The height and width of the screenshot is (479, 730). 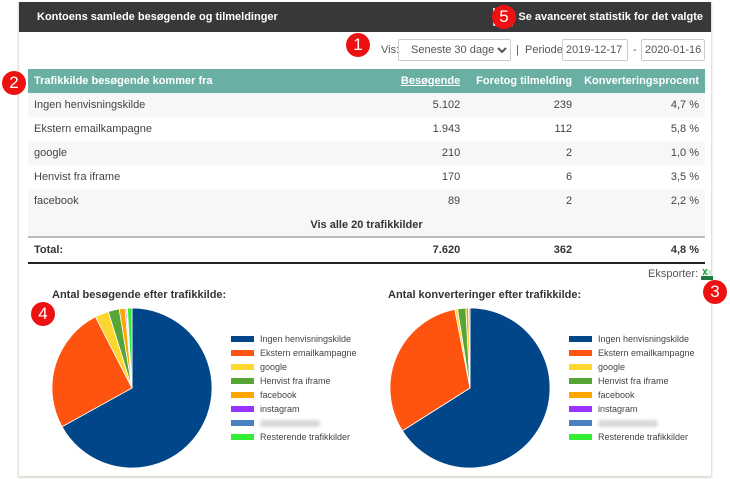 I want to click on col-header-visitors: Besøgende, so click(x=416, y=81).